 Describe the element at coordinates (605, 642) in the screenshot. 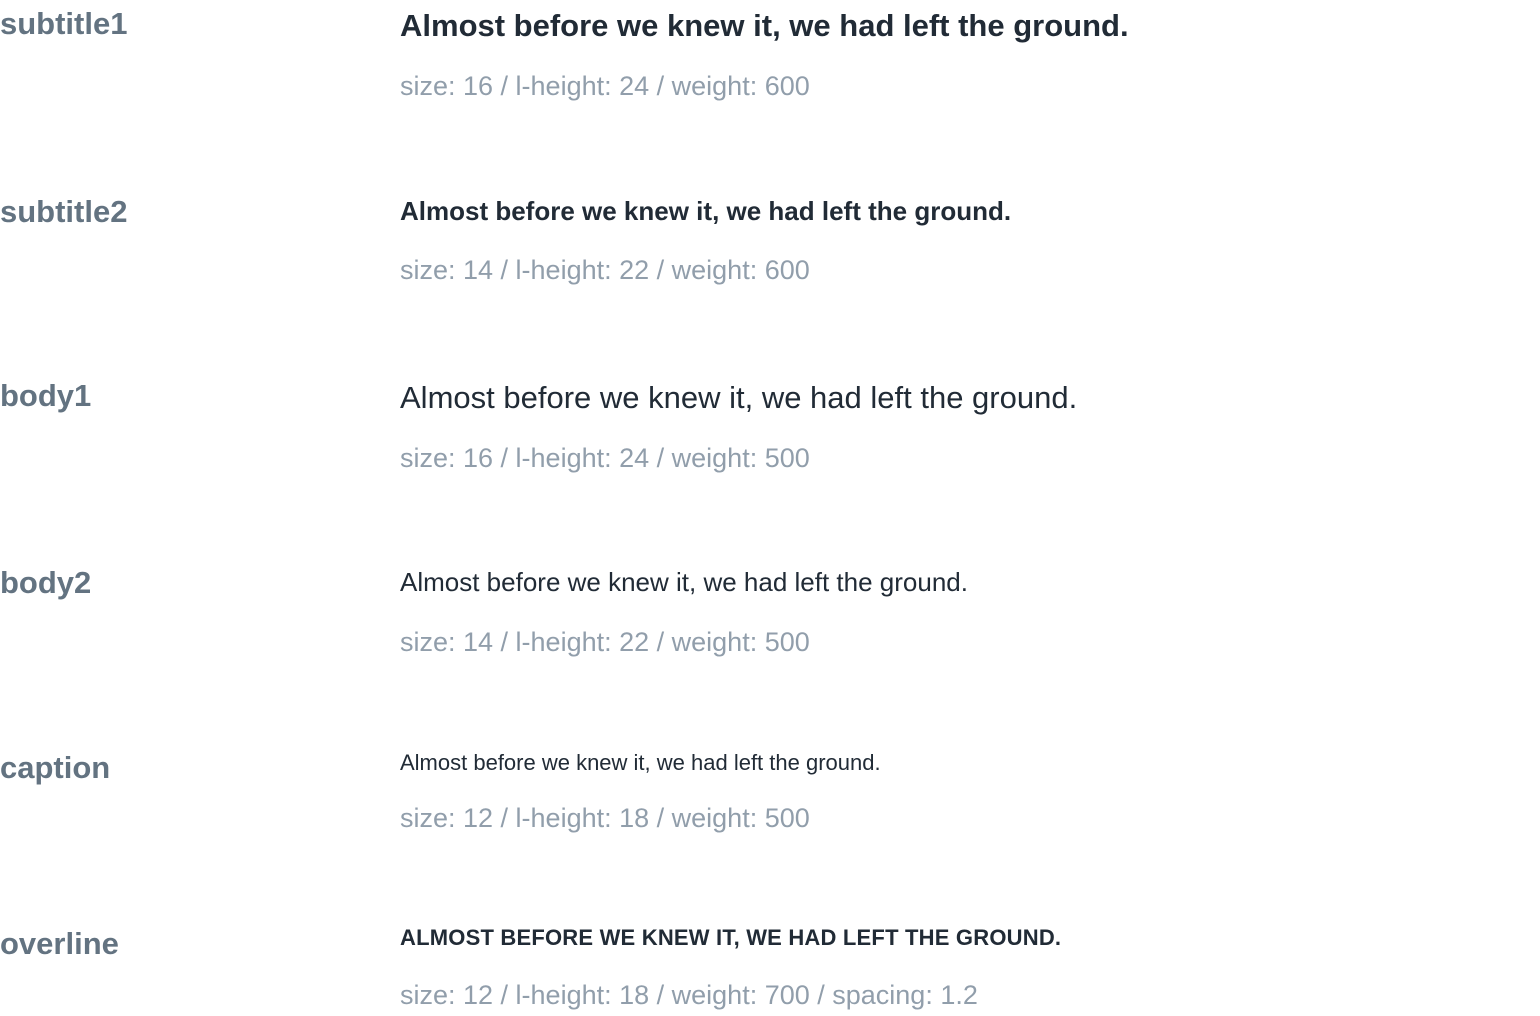

I see `variant-spec: size: 14 / l-height: 22 / weight: 500` at that location.